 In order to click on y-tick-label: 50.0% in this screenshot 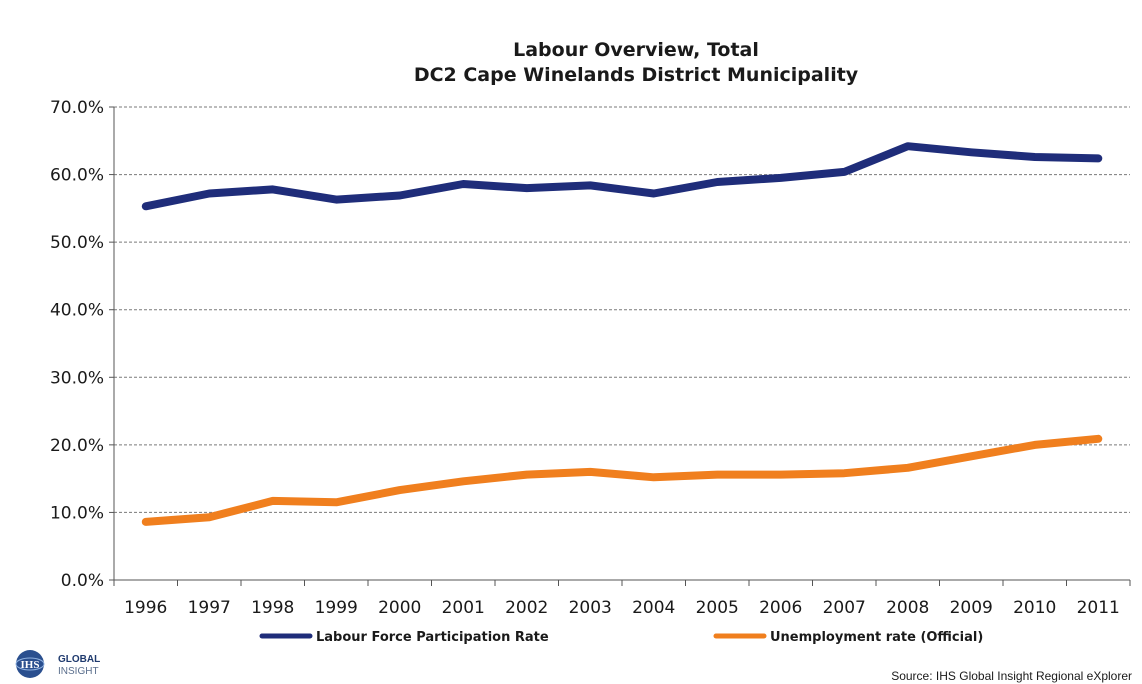, I will do `click(77, 243)`.